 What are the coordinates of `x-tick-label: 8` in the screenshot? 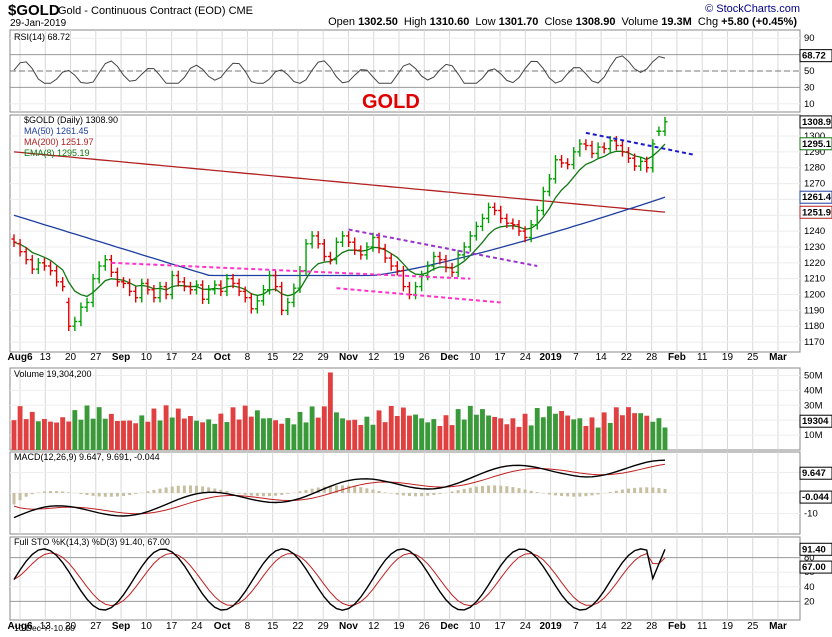 It's located at (248, 357).